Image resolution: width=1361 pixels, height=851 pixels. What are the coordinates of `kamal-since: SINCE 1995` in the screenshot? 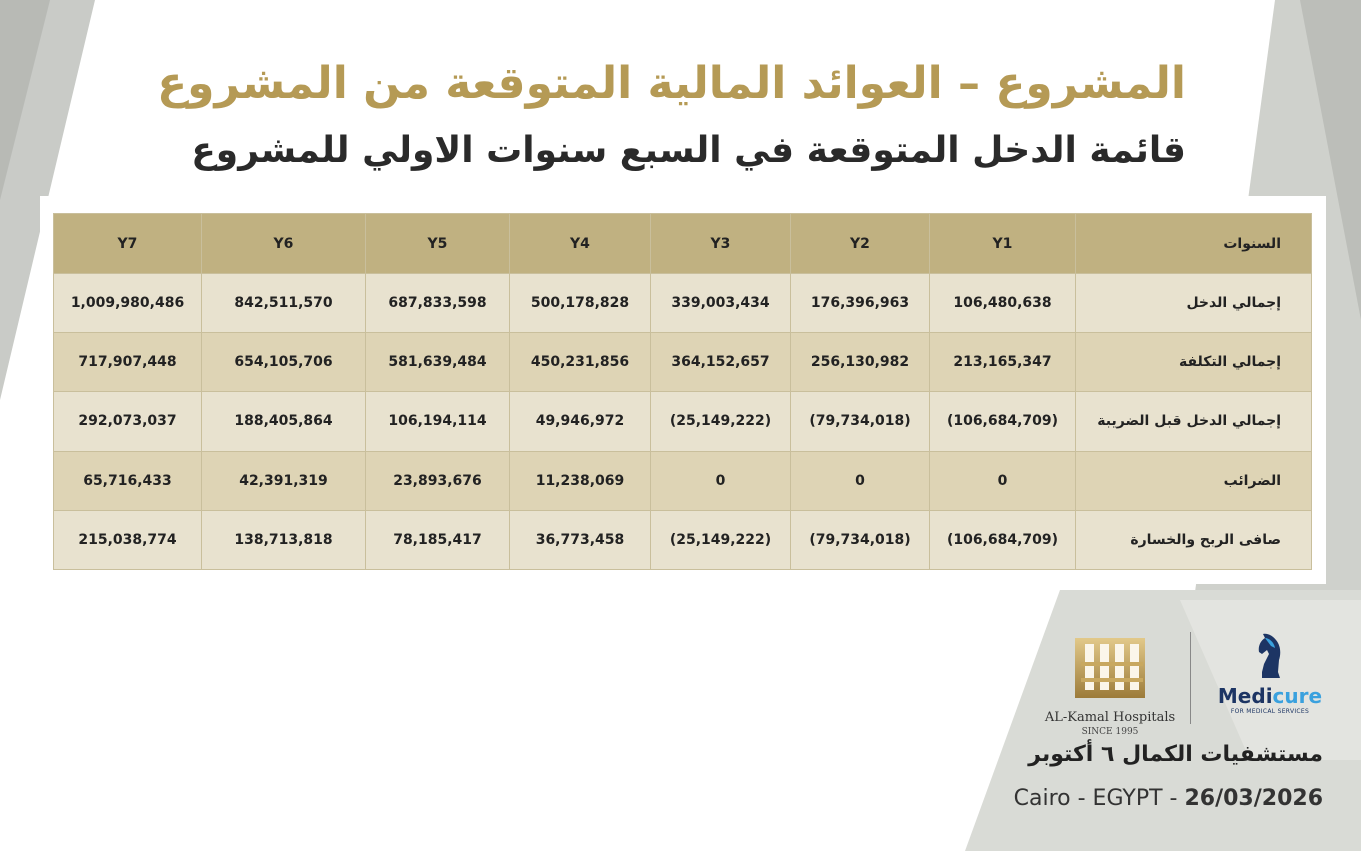 It's located at (1110, 732).